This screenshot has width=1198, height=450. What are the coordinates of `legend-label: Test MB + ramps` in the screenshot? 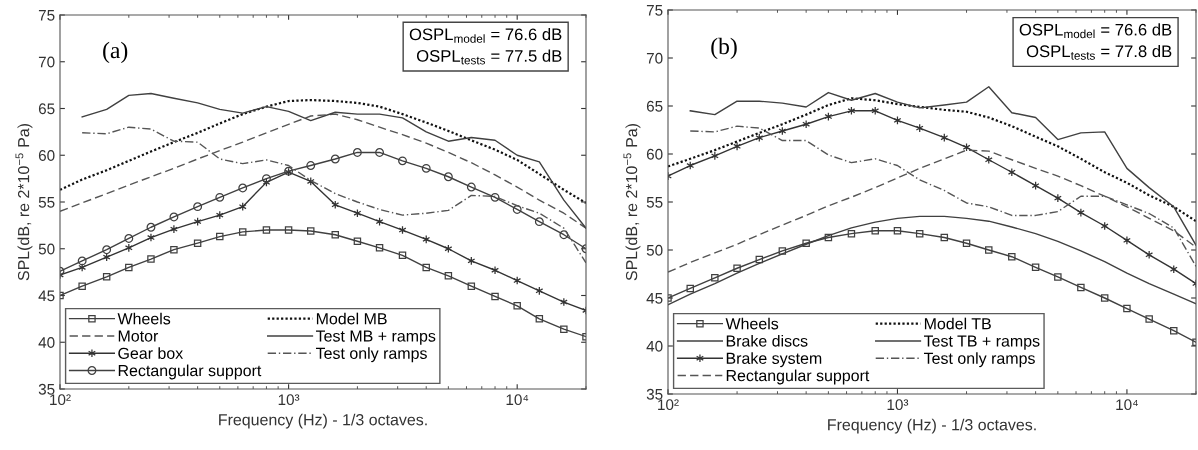 It's located at (375, 337).